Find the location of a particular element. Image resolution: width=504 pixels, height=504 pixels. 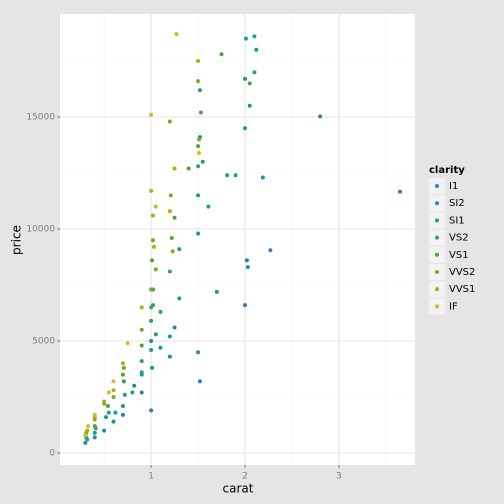

x-tick-label: 2 is located at coordinates (245, 477).